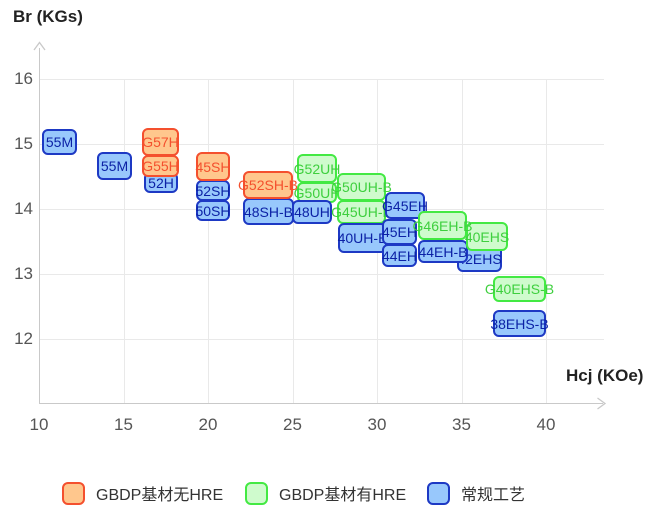  What do you see at coordinates (160, 142) in the screenshot?
I see `grade-box-g57h: G57H` at bounding box center [160, 142].